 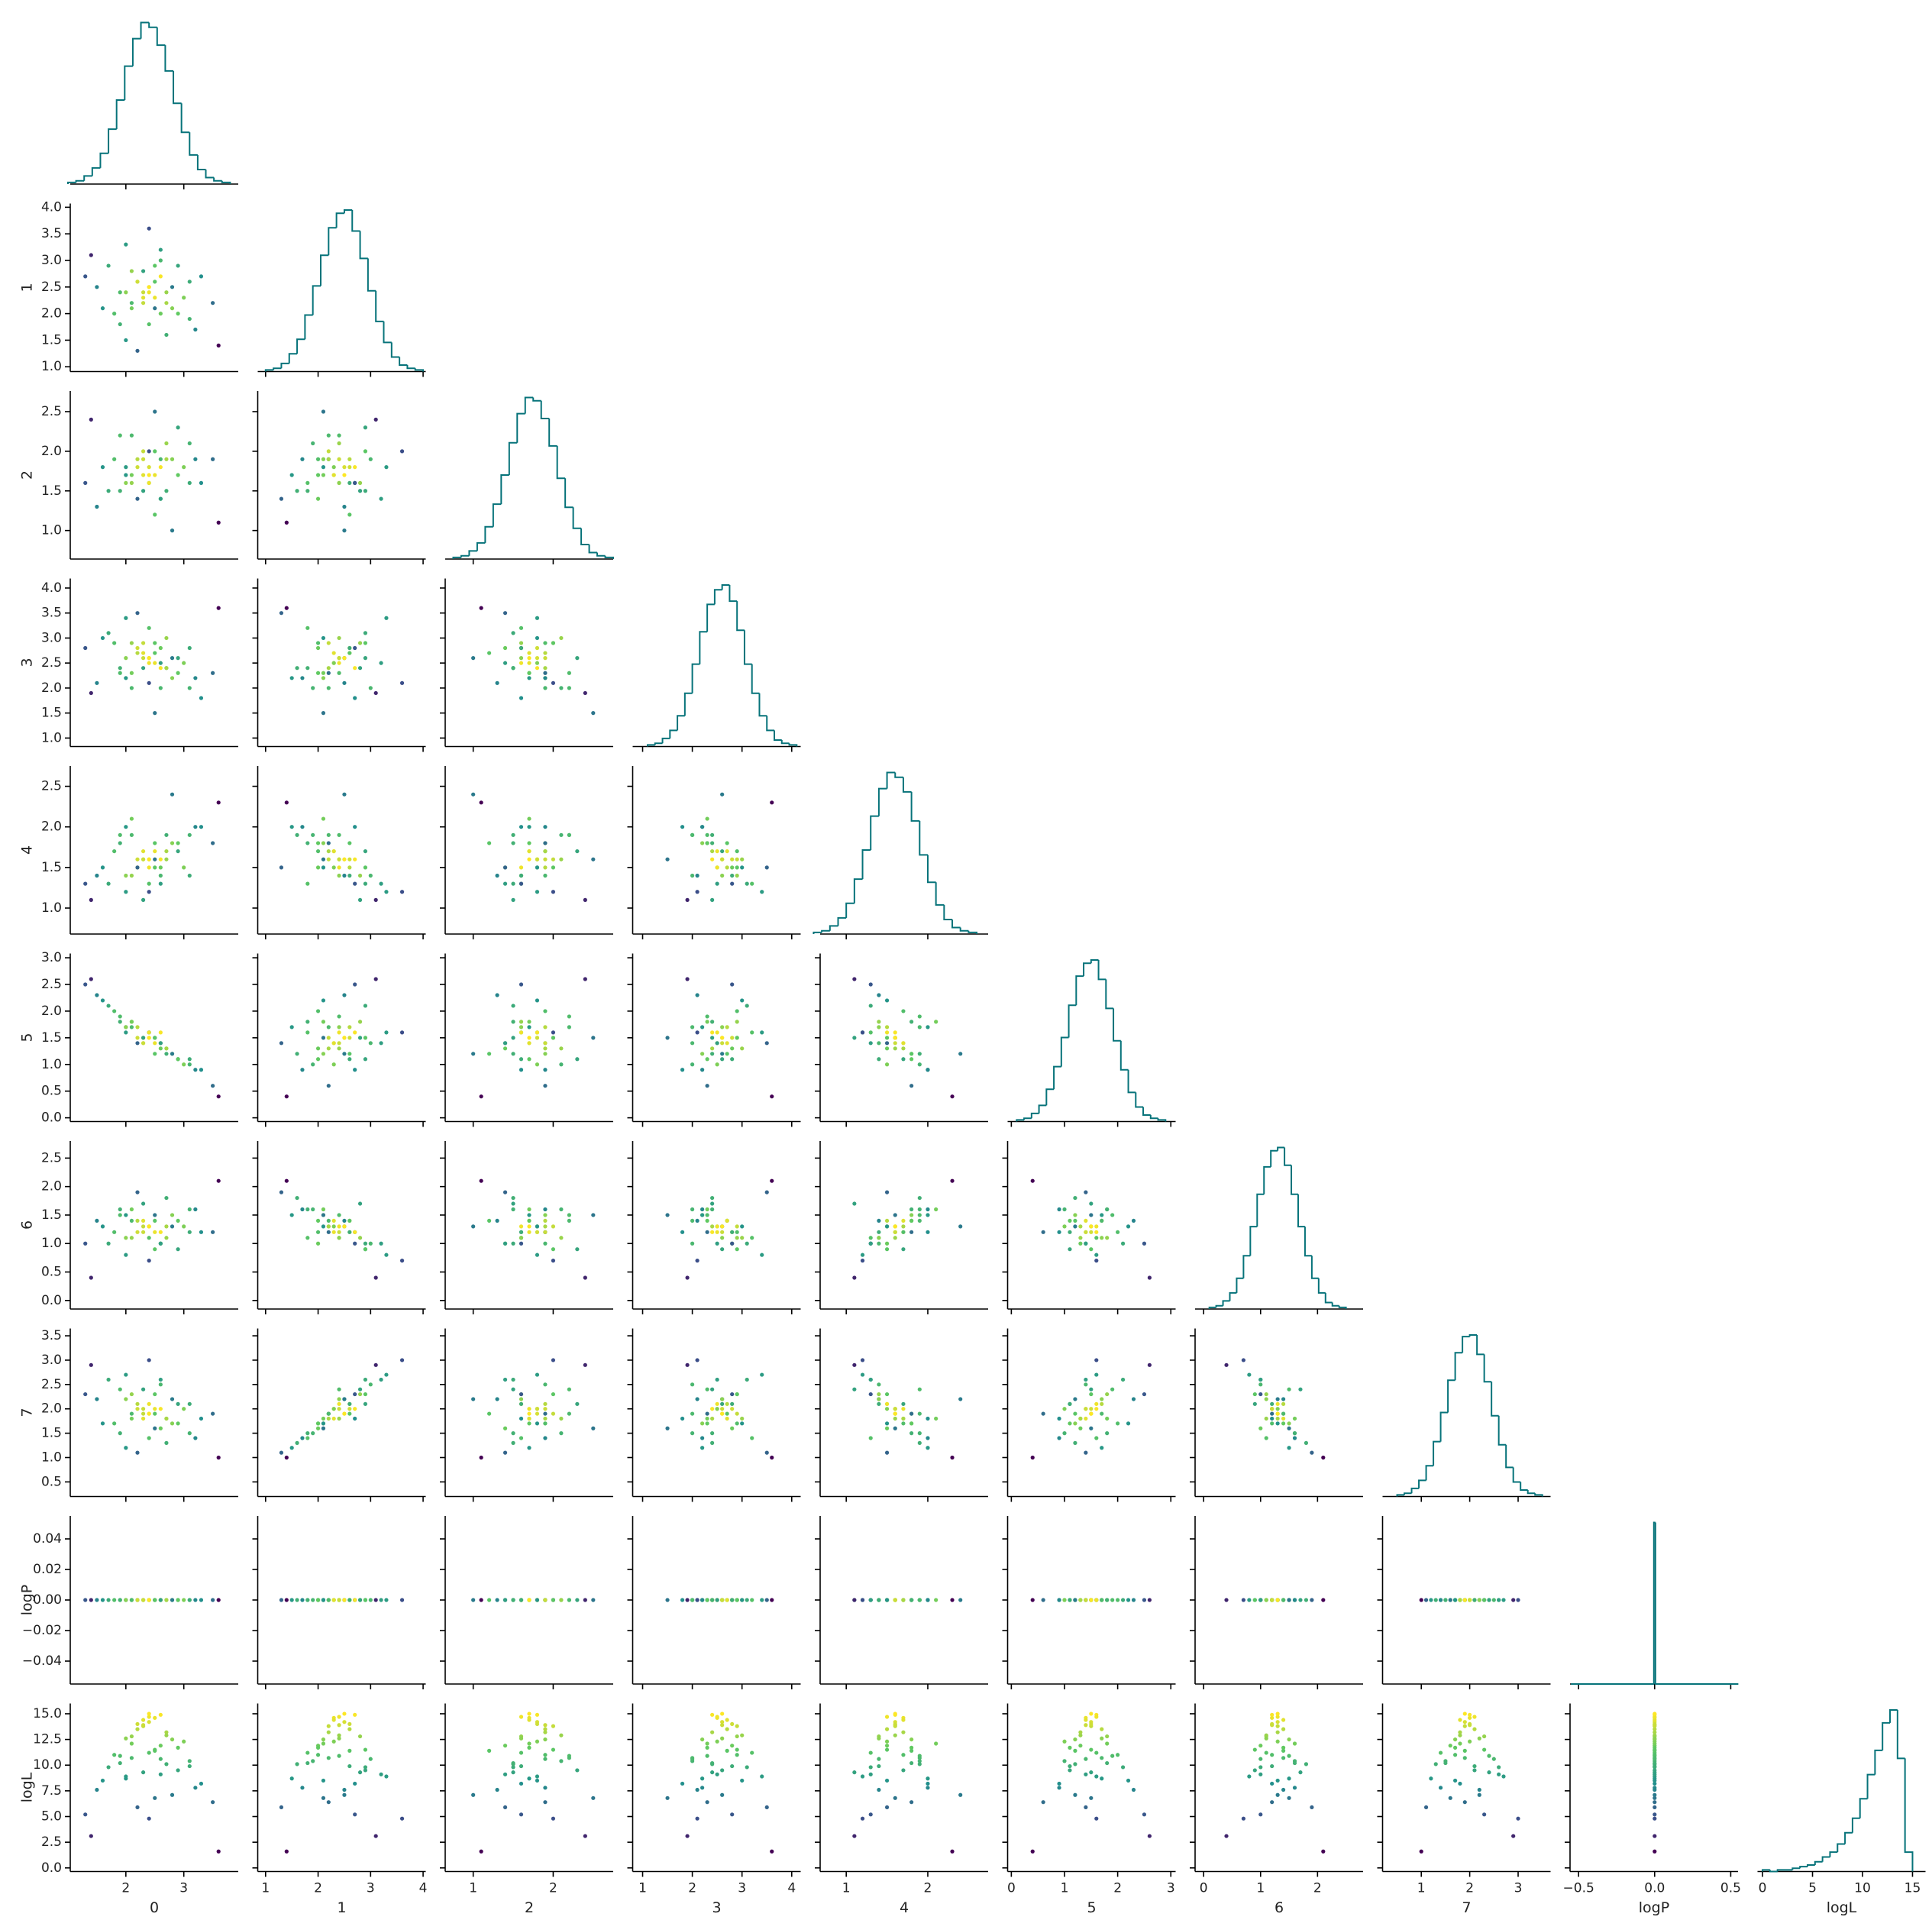 What do you see at coordinates (27, 850) in the screenshot?
I see `y-axis-label: 4` at bounding box center [27, 850].